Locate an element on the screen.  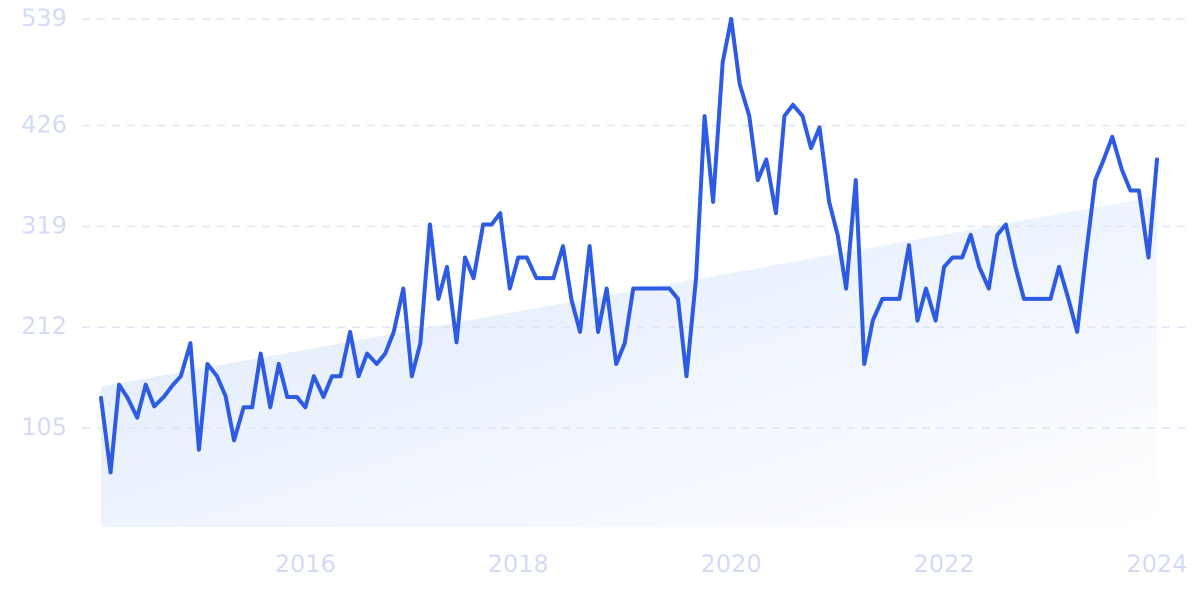
y-tick-label: 105 is located at coordinates (44, 427).